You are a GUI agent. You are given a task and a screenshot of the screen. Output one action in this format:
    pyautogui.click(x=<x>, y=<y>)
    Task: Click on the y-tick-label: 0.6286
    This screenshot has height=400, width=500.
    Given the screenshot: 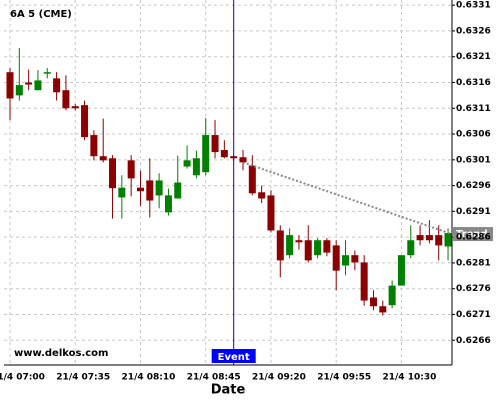 What is the action you would take?
    pyautogui.click(x=473, y=238)
    